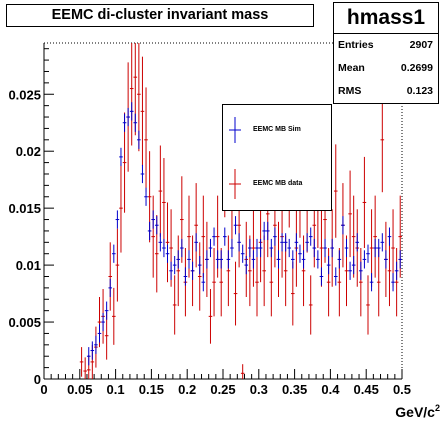  What do you see at coordinates (43, 389) in the screenshot?
I see `x-tick-label: 0` at bounding box center [43, 389].